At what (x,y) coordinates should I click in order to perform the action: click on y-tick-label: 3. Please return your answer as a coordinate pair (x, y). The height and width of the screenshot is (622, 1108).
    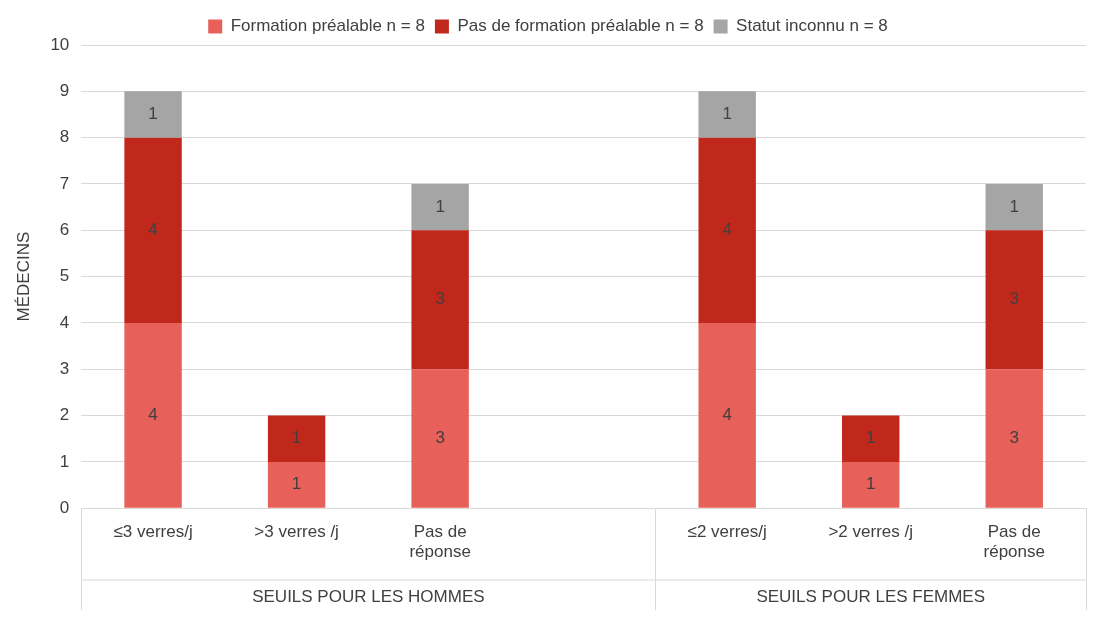
    Looking at the image, I should click on (64, 368).